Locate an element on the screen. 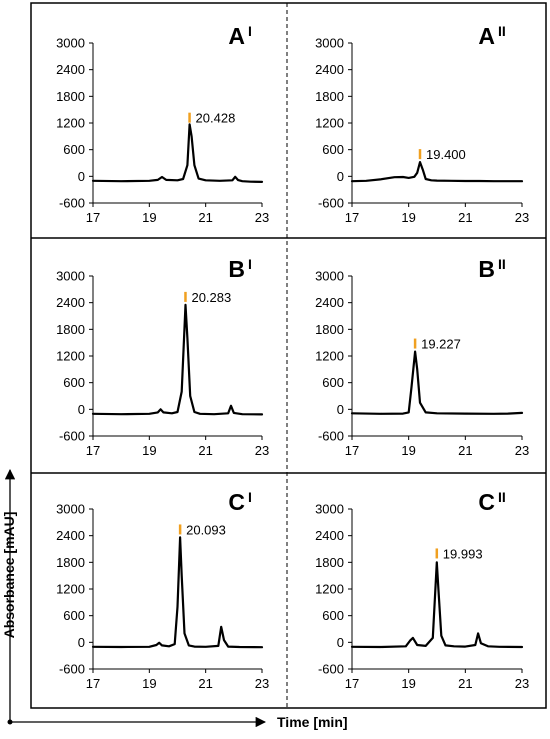 The height and width of the screenshot is (739, 550). panel-b-i: -600 0 600 1200 1800 2400 3000 17 19 21 23 20.283 B I is located at coordinates (162, 357).